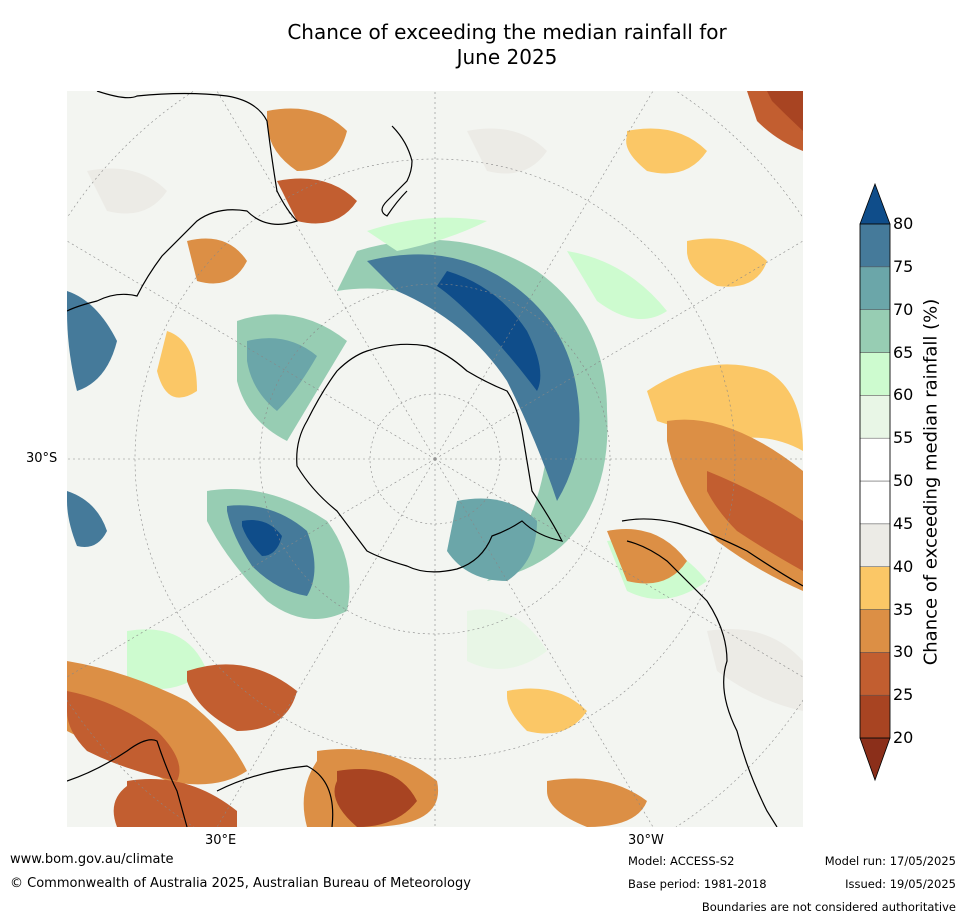 This screenshot has height=919, width=965. I want to click on colorbar-tick-label: 50, so click(903, 480).